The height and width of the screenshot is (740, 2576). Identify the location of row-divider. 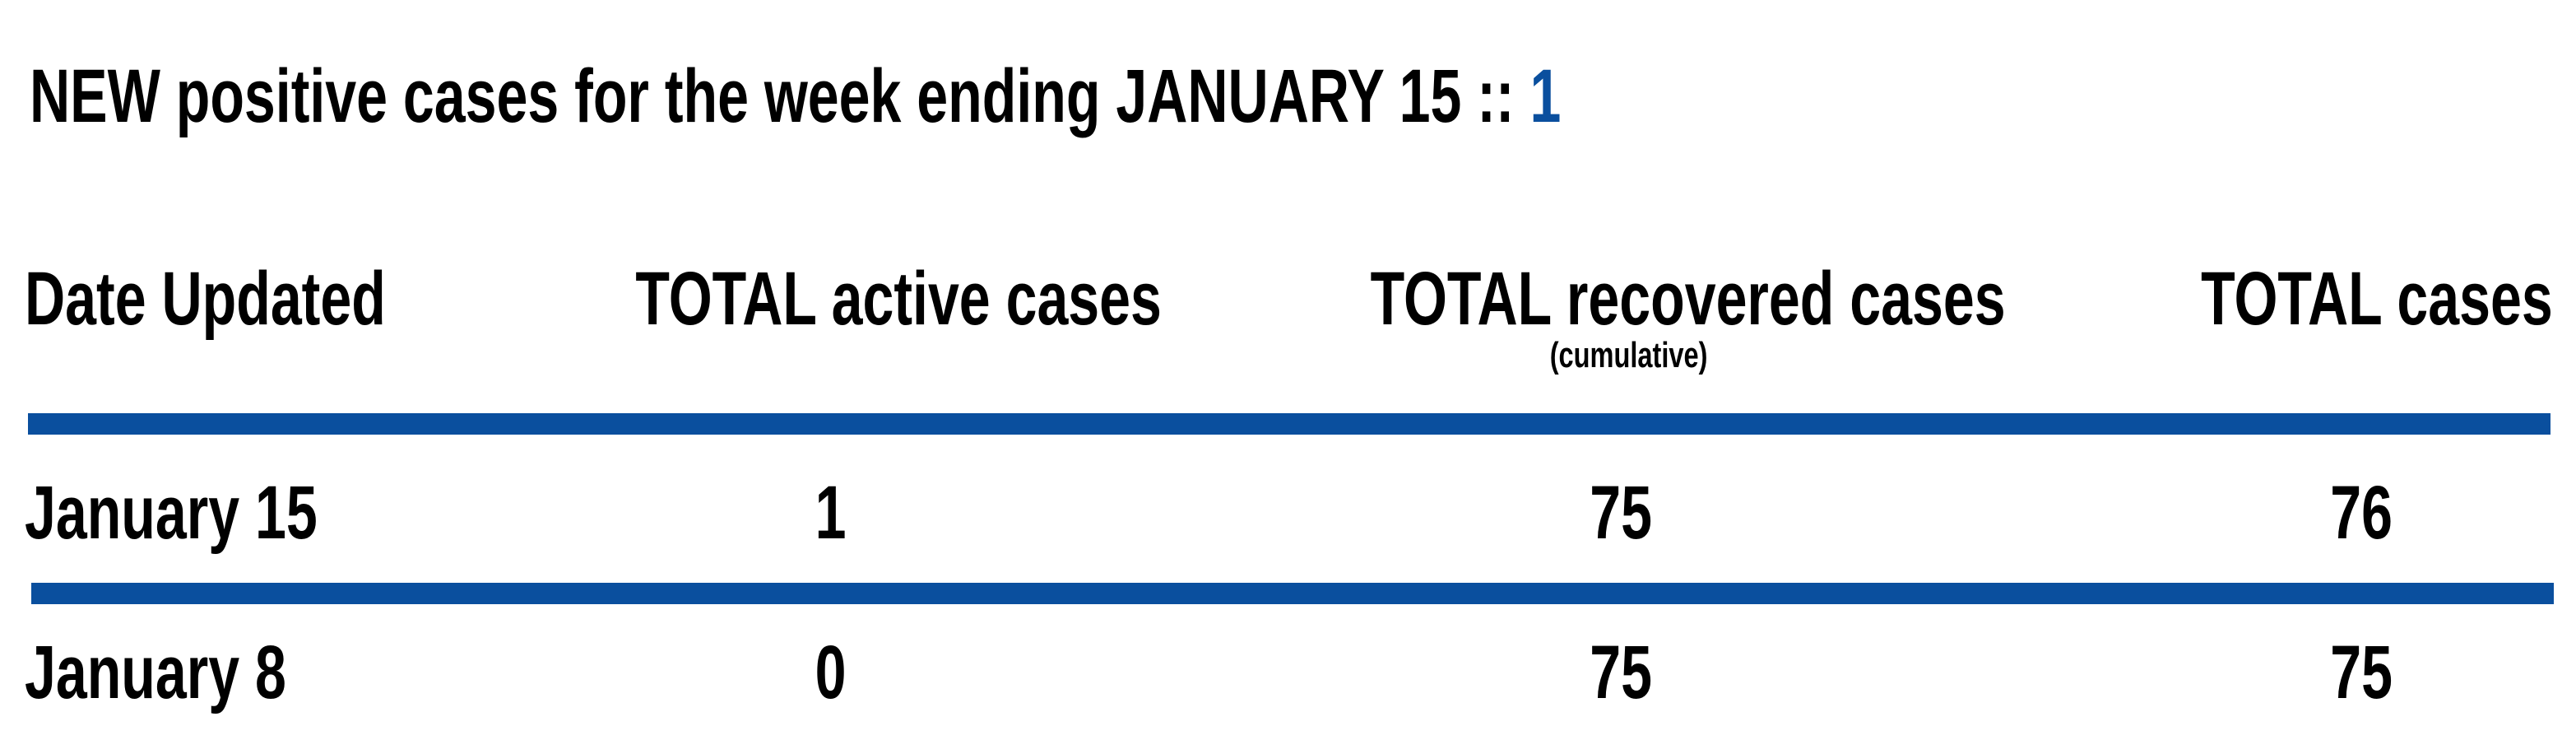
(1292, 593).